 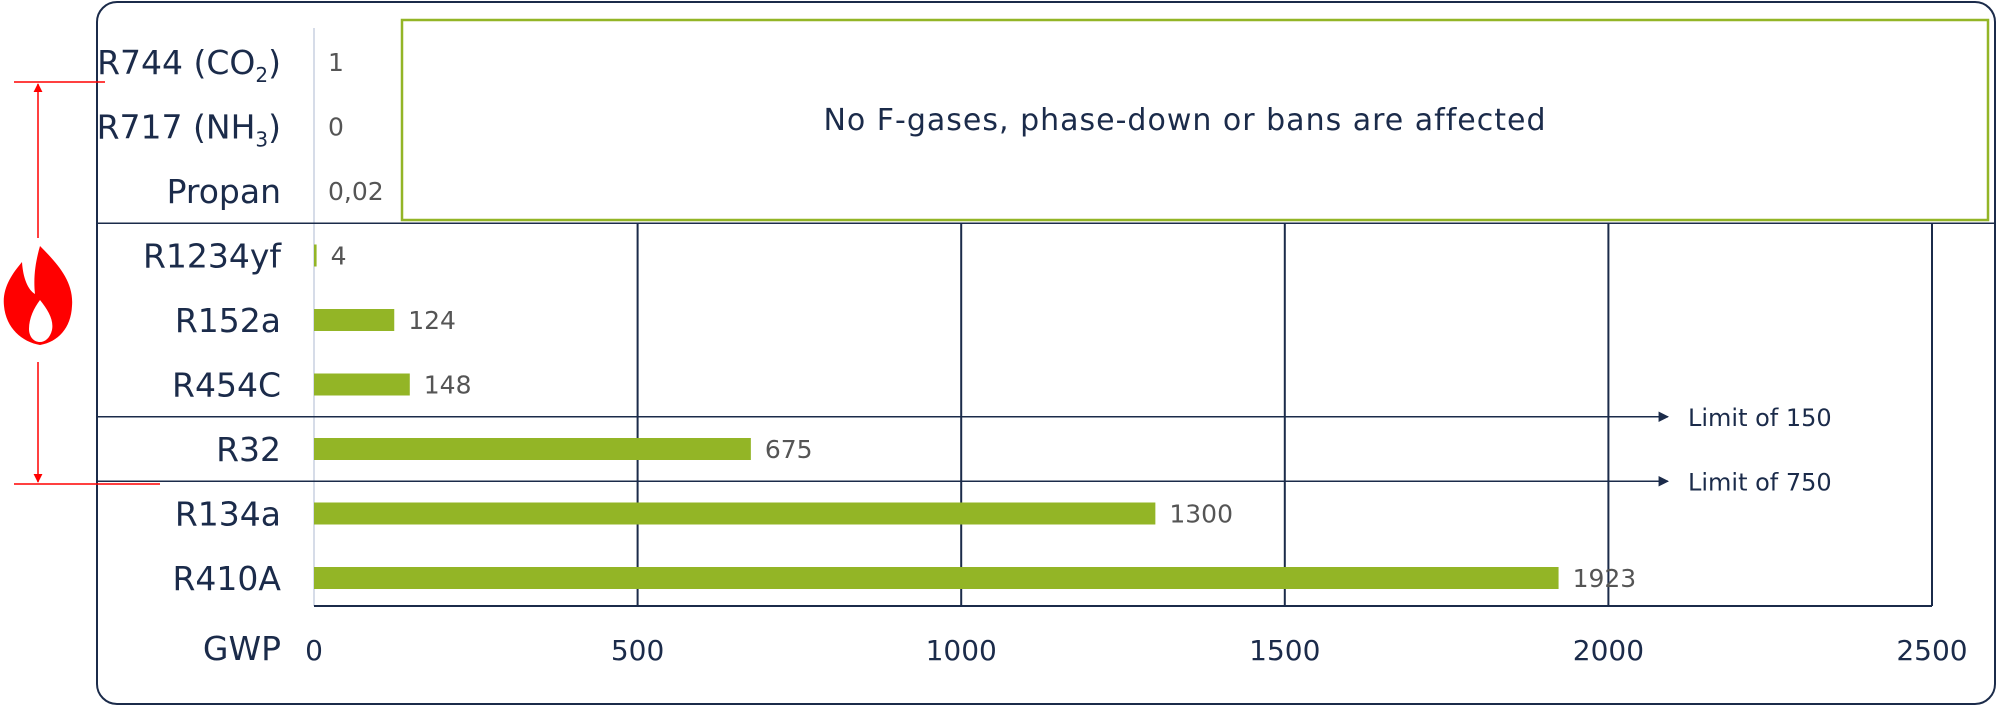 I want to click on flammable-range-indicator, so click(x=81, y=283).